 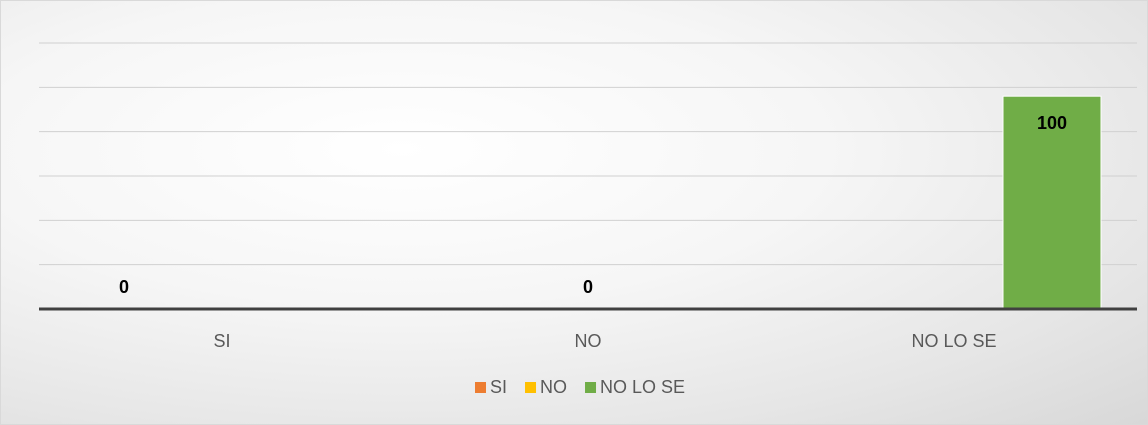 I want to click on category-label: SI, so click(x=221, y=341).